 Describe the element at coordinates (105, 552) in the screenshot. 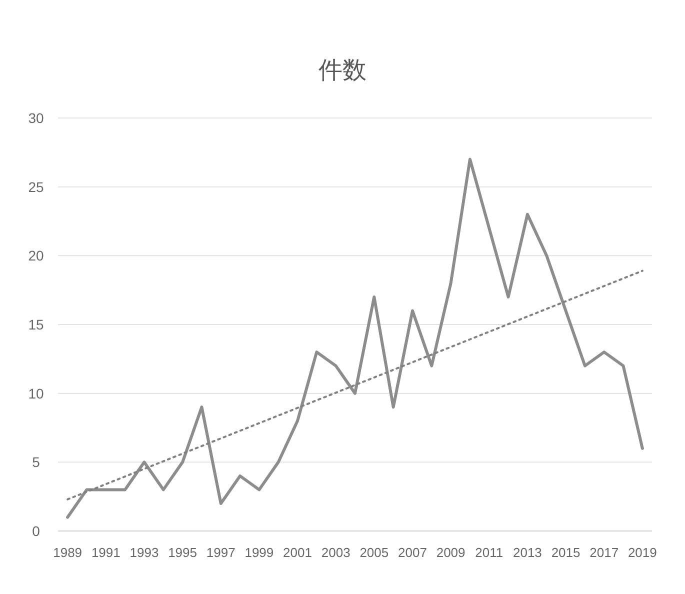

I see `x-tick-label: 1991` at that location.